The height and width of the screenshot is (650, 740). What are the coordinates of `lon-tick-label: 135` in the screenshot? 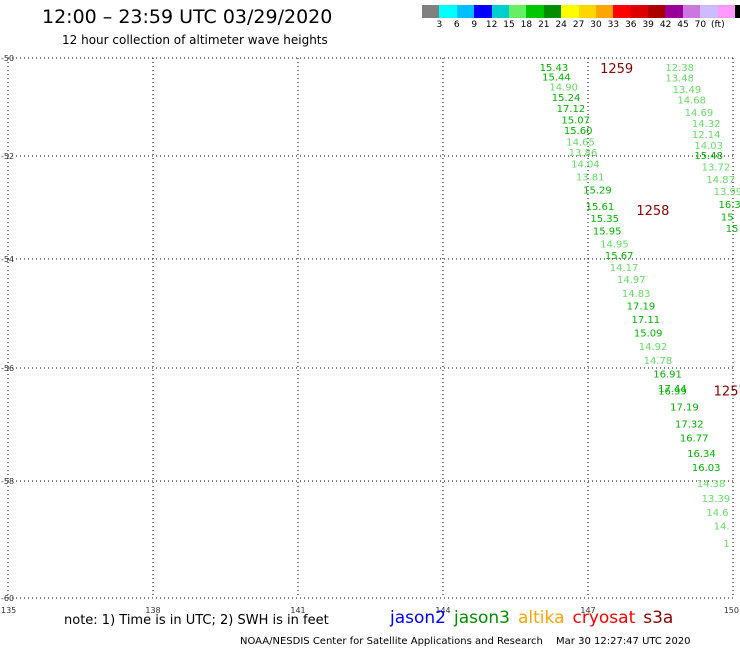 It's located at (8, 610).